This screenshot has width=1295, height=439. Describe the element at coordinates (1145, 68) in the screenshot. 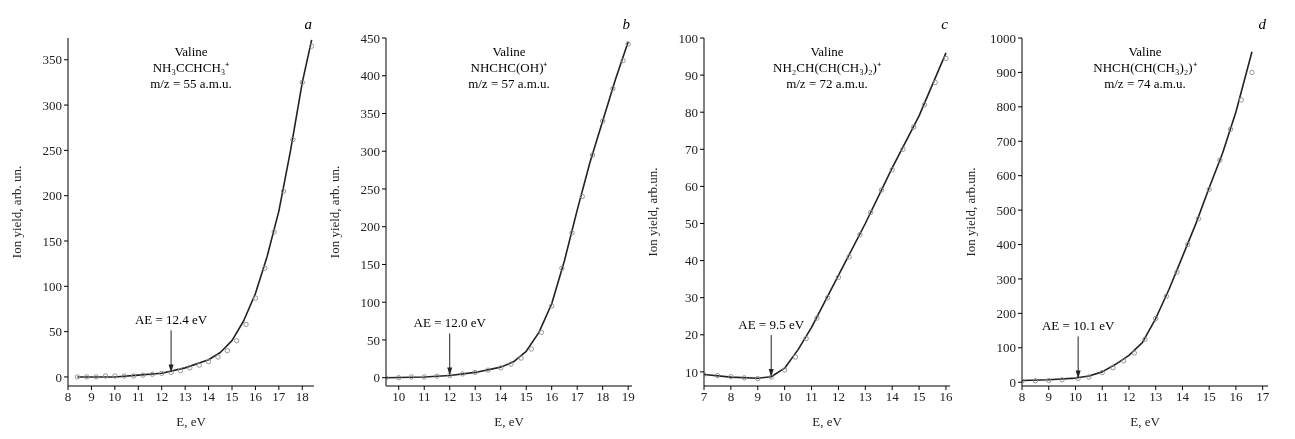

I see `annotation: NHCH(CH(CH₃)₂)⁺` at that location.